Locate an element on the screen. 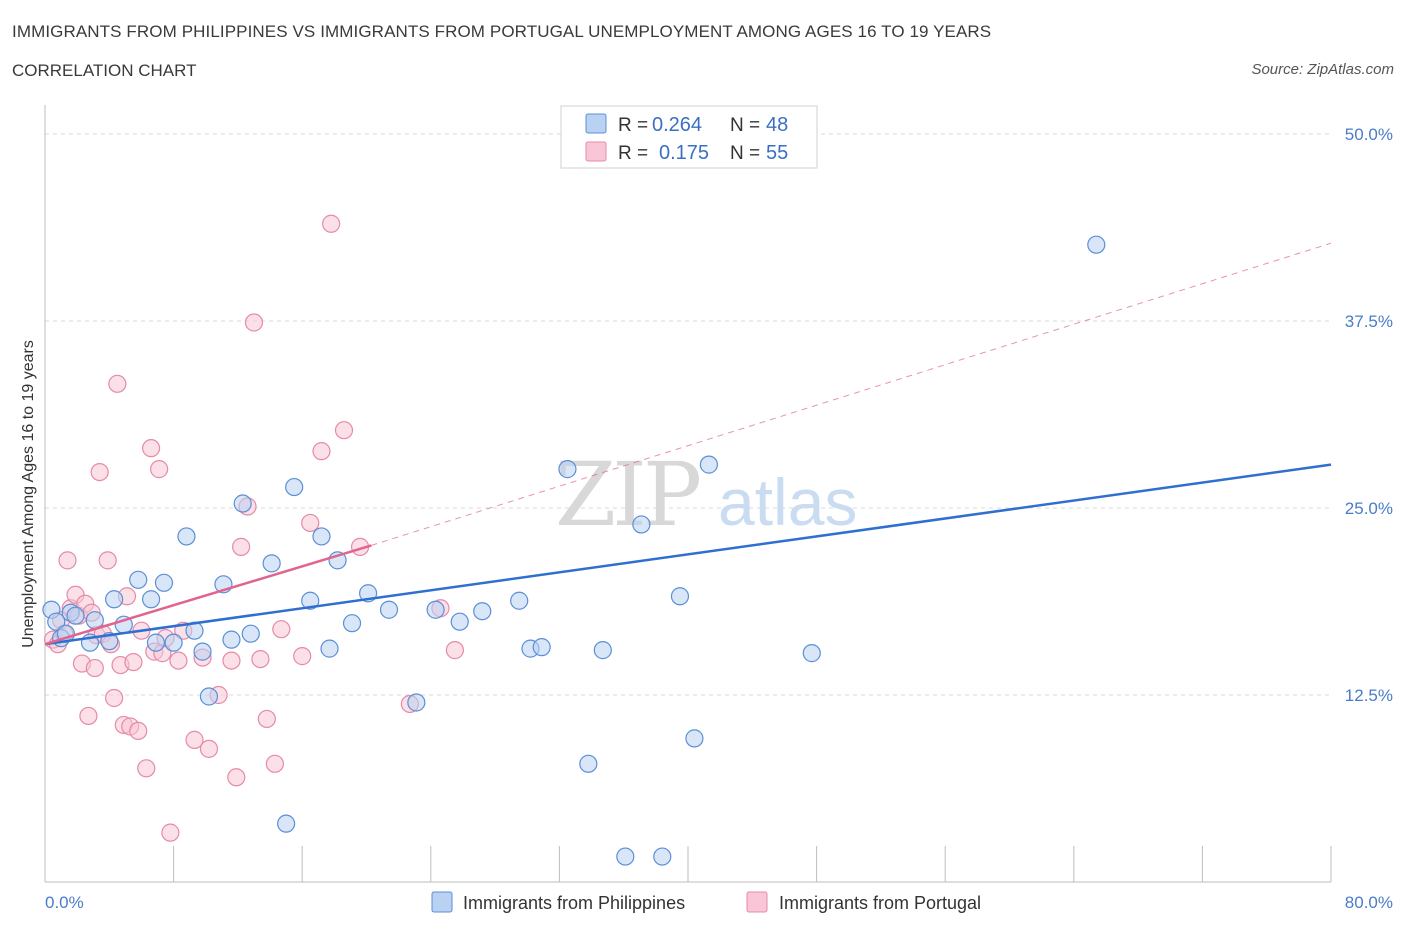 Image resolution: width=1406 pixels, height=930 pixels. legend-r-value-0: 0.264 is located at coordinates (677, 125).